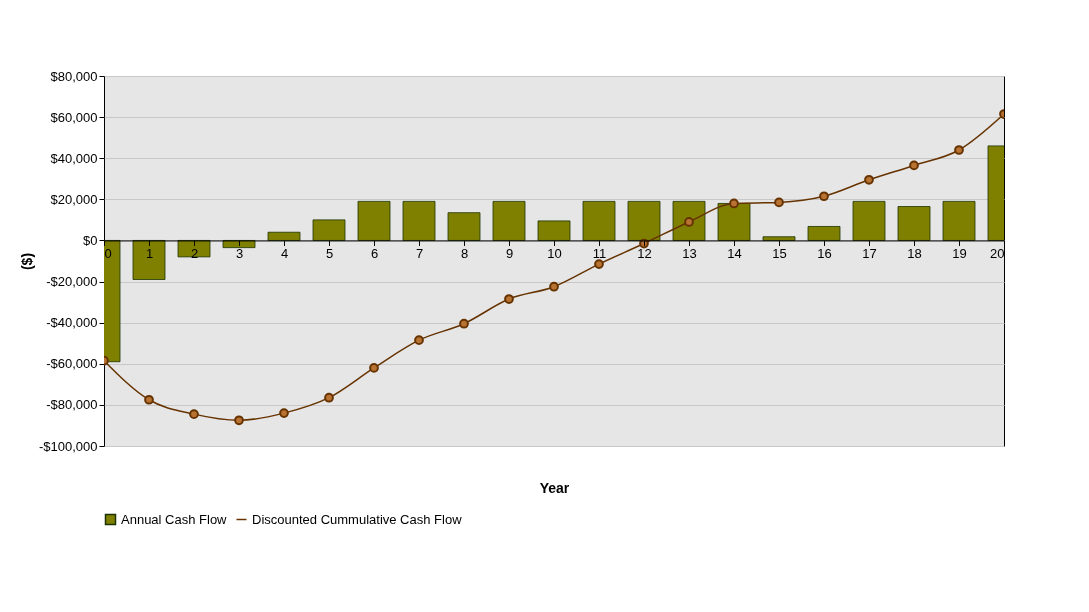  What do you see at coordinates (284, 253) in the screenshot?
I see `x-tick-label: 4` at bounding box center [284, 253].